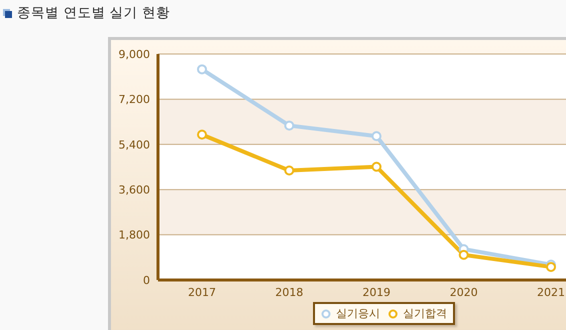 This screenshot has width=566, height=330. I want to click on x-tick-label: 2019, so click(376, 292).